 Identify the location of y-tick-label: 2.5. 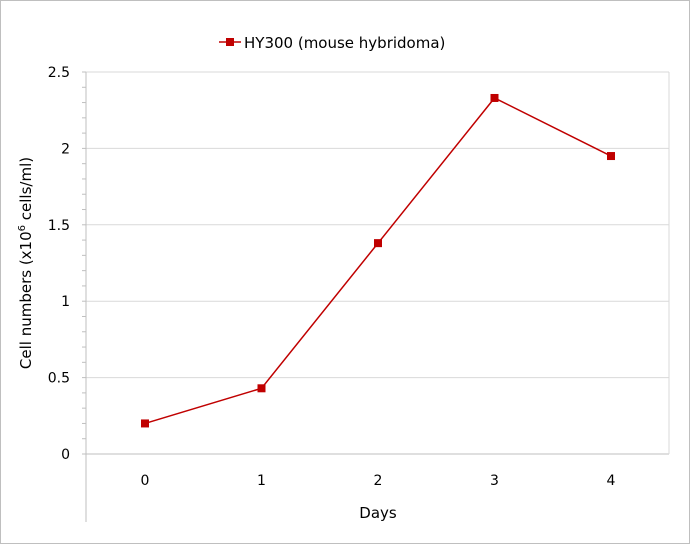
(59, 73).